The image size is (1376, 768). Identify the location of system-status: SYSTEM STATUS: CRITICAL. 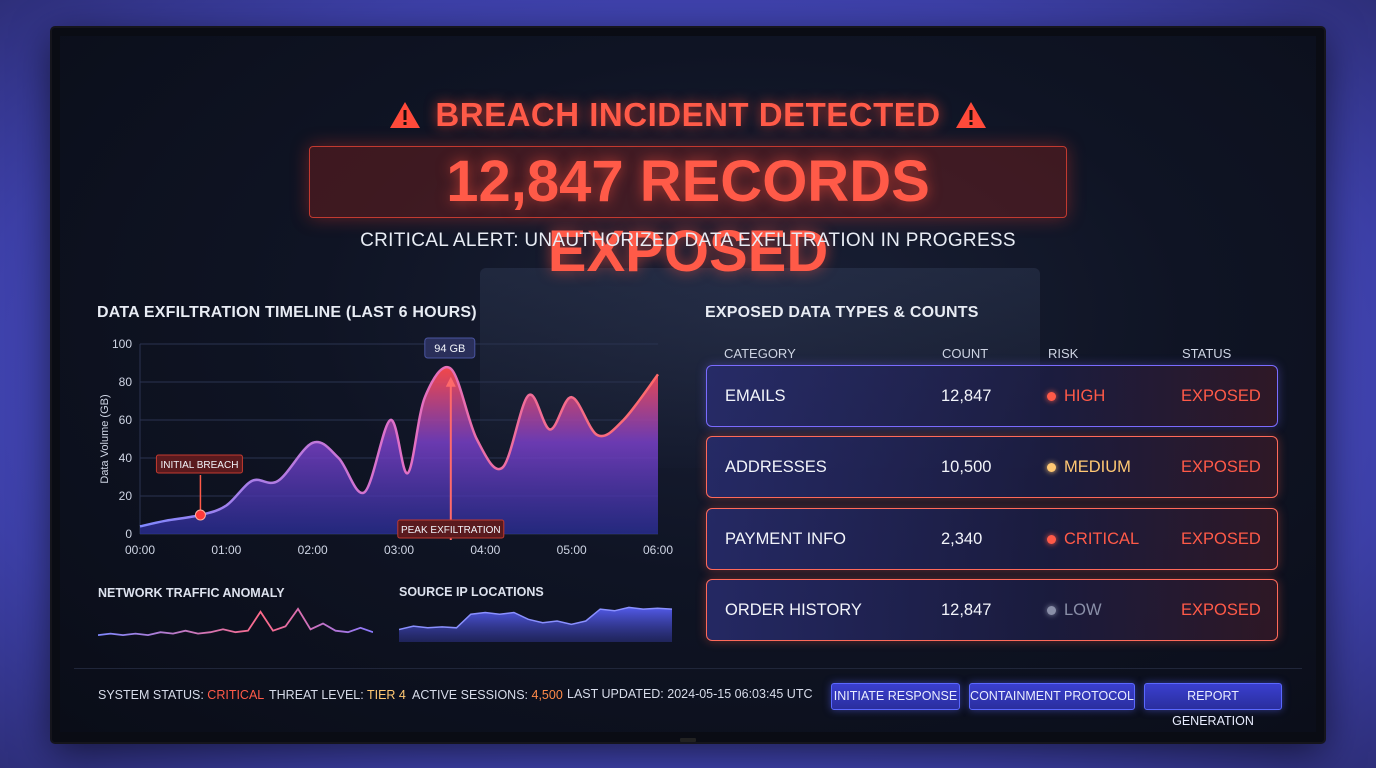
(181, 695).